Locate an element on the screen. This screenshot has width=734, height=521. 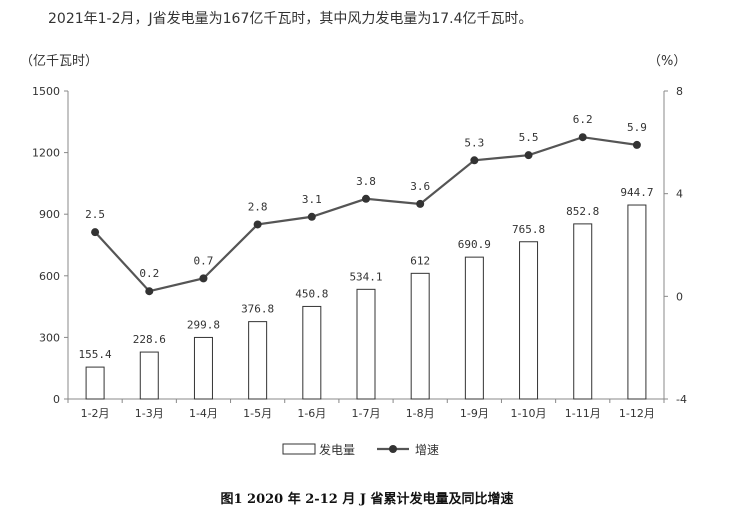
bar-value-label: 534.1 is located at coordinates (365, 276).